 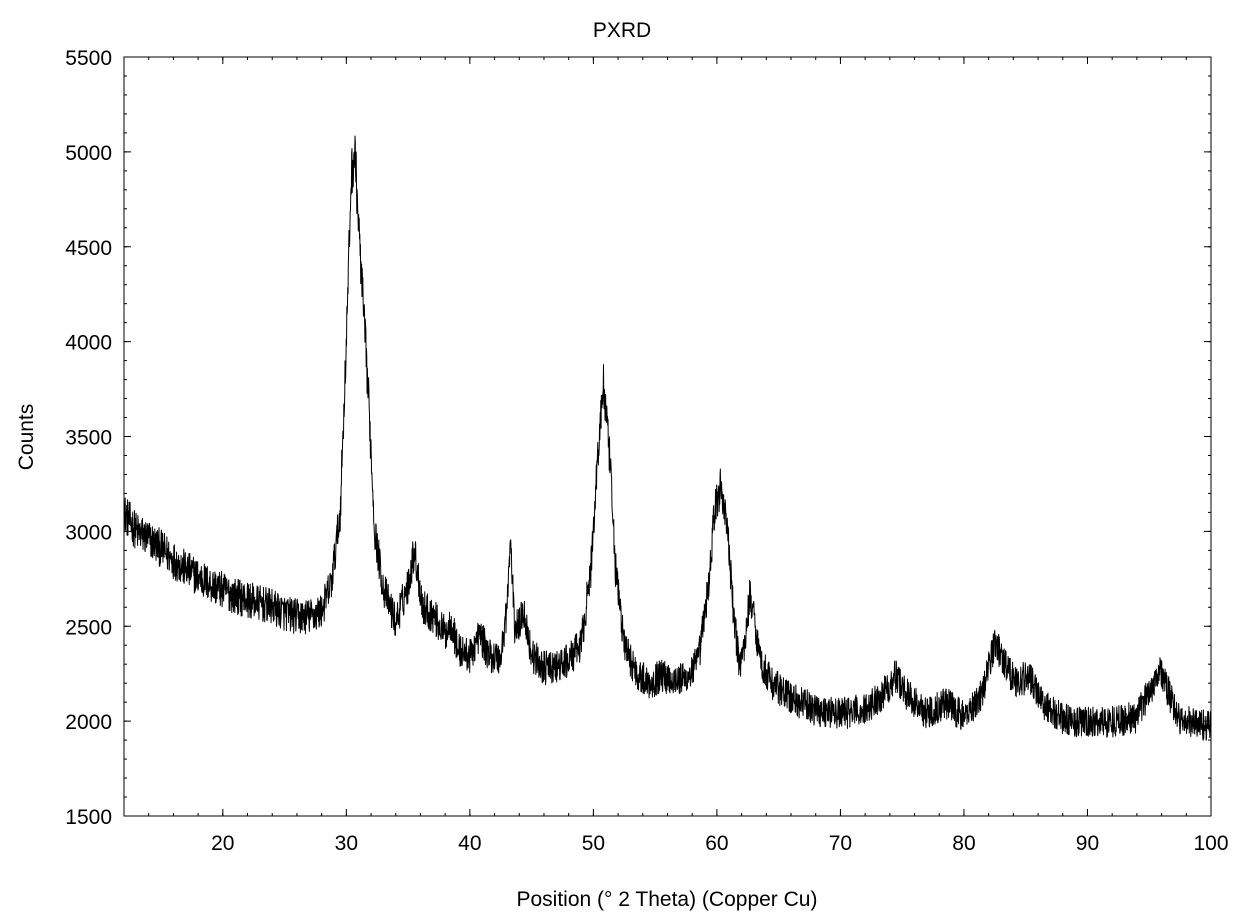 I want to click on y-tick-label: 4500, so click(x=88, y=248).